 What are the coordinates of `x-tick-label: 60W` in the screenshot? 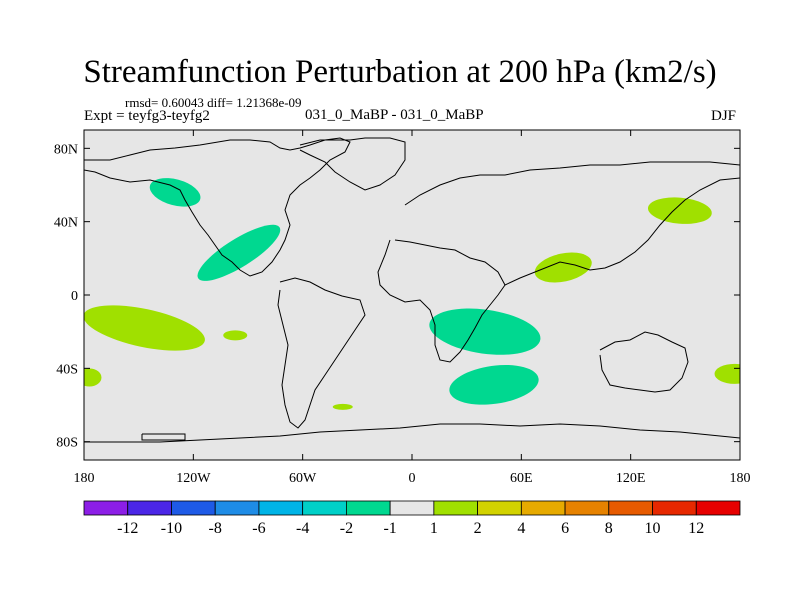 It's located at (303, 478).